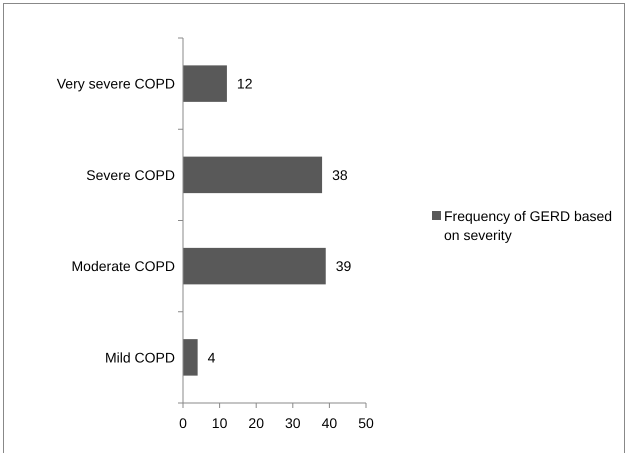 This screenshot has height=453, width=628. Describe the element at coordinates (256, 422) in the screenshot. I see `x-tick-label: 20` at that location.